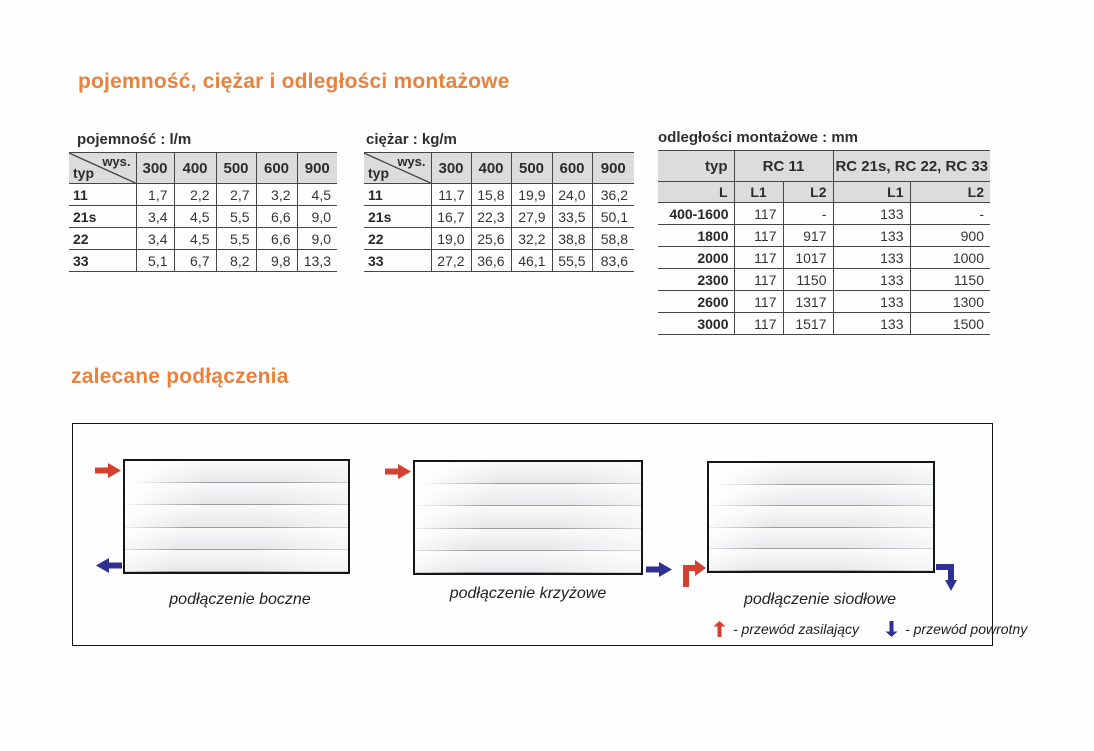  Describe the element at coordinates (949, 192) in the screenshot. I see `sub-header: L2` at that location.